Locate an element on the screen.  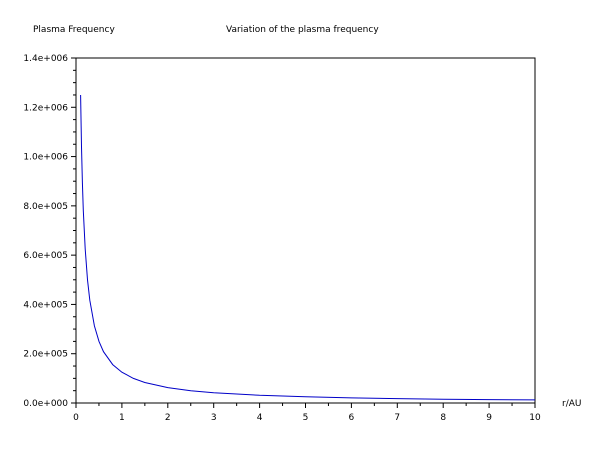
x-axis-label: r/AU is located at coordinates (571, 404).